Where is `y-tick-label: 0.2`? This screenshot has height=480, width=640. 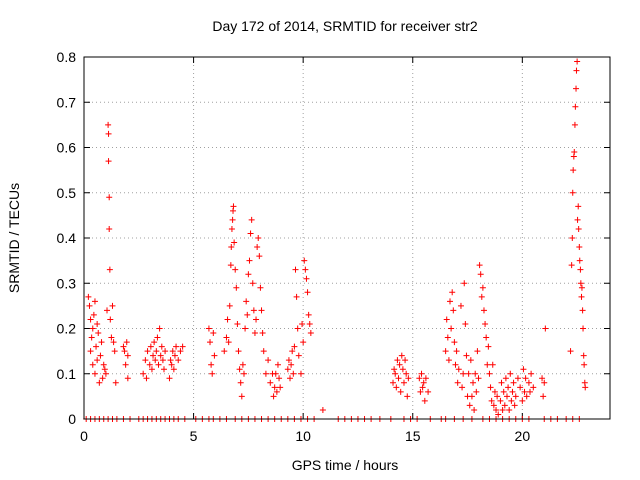
y-tick-label: 0.2 is located at coordinates (67, 329).